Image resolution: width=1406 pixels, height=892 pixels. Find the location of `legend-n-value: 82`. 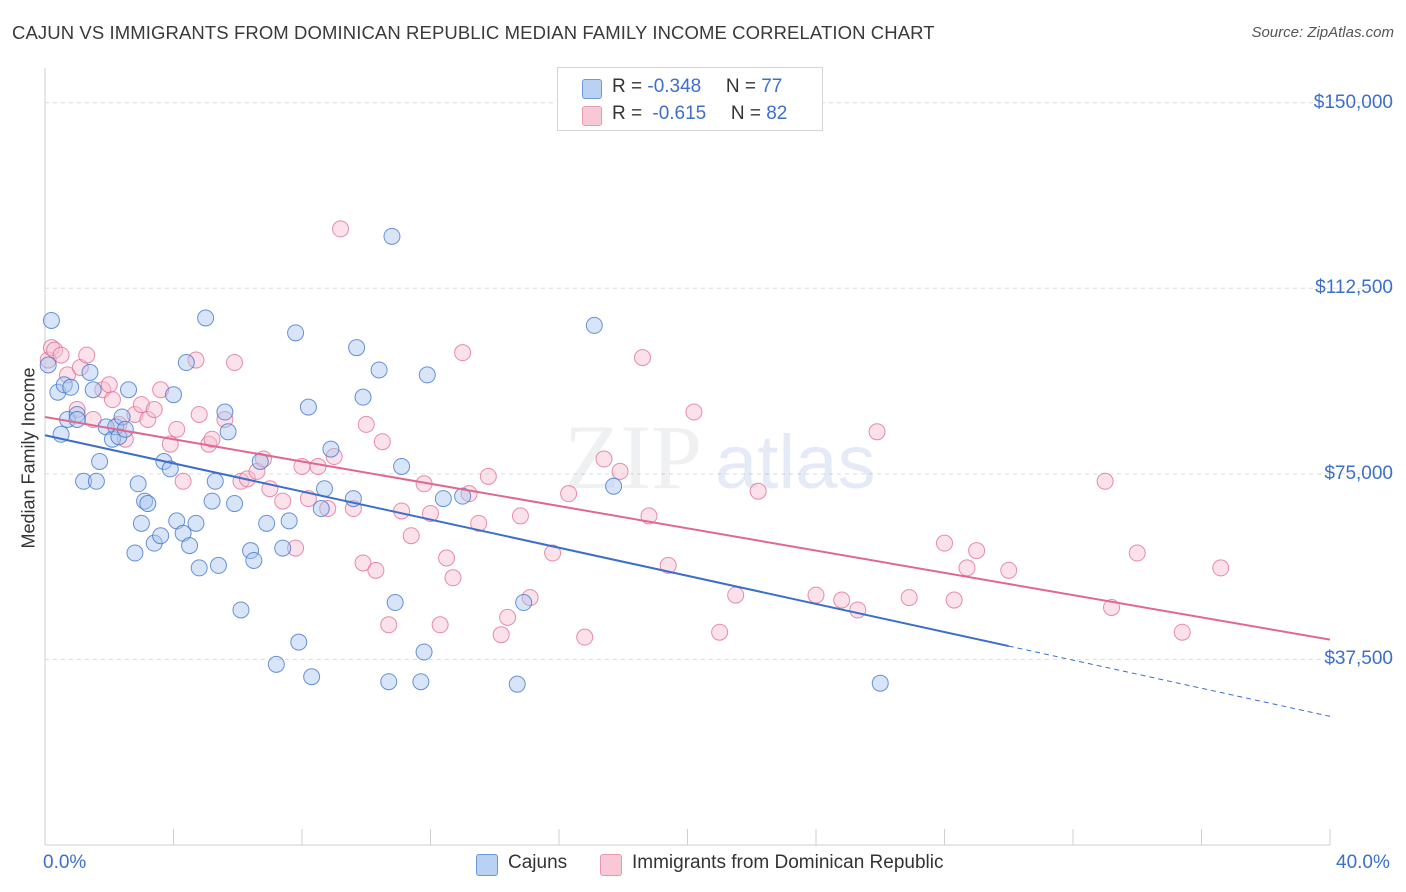

legend-n-value: 82 is located at coordinates (777, 113).